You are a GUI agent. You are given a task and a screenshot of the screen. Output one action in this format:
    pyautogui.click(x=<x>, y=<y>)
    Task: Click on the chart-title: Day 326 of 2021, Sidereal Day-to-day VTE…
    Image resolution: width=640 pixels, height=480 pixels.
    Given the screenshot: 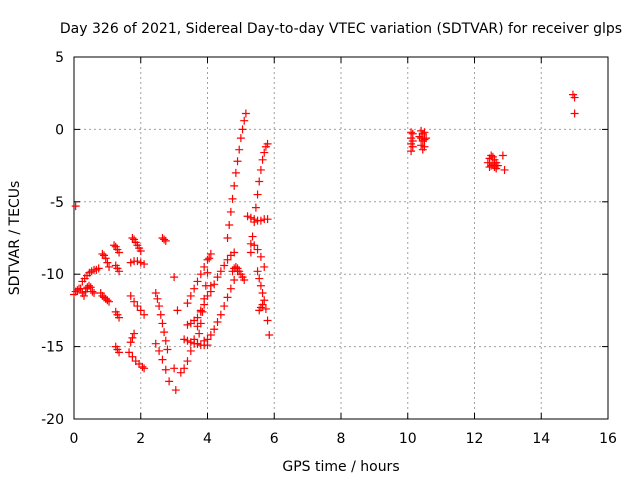 What is the action you would take?
    pyautogui.click(x=341, y=29)
    